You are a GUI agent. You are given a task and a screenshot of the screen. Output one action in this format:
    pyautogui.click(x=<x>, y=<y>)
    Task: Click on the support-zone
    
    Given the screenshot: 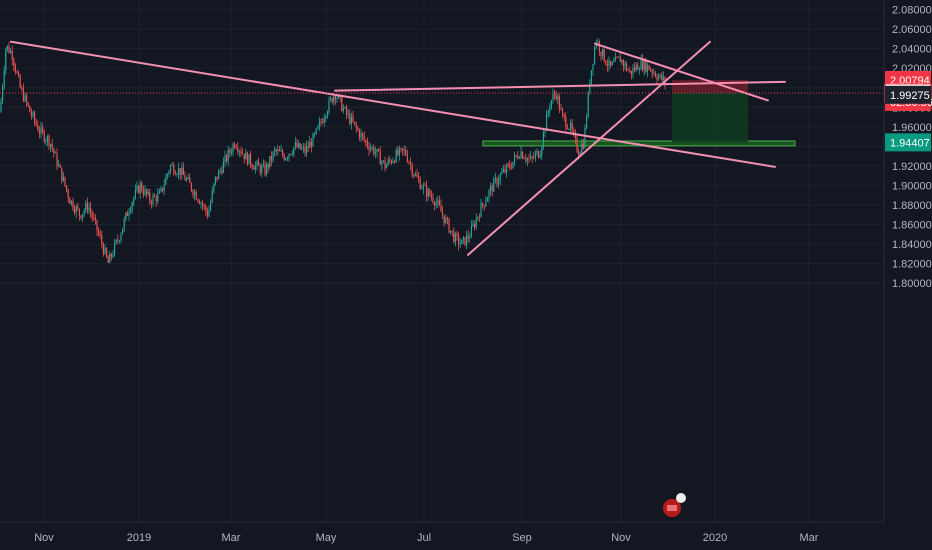 What is the action you would take?
    pyautogui.click(x=639, y=143)
    